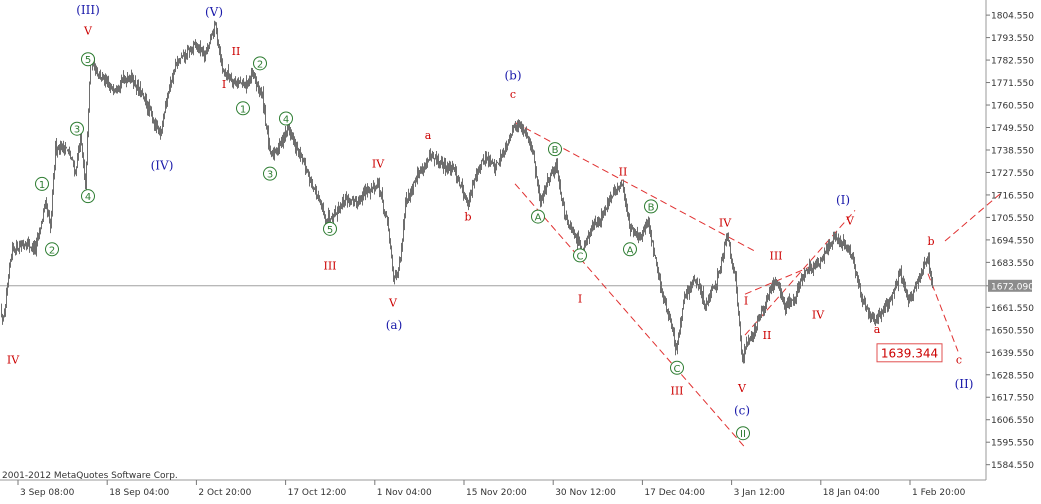 This screenshot has height=504, width=1041. I want to click on price-tick-label: 1760.550, so click(1012, 107).